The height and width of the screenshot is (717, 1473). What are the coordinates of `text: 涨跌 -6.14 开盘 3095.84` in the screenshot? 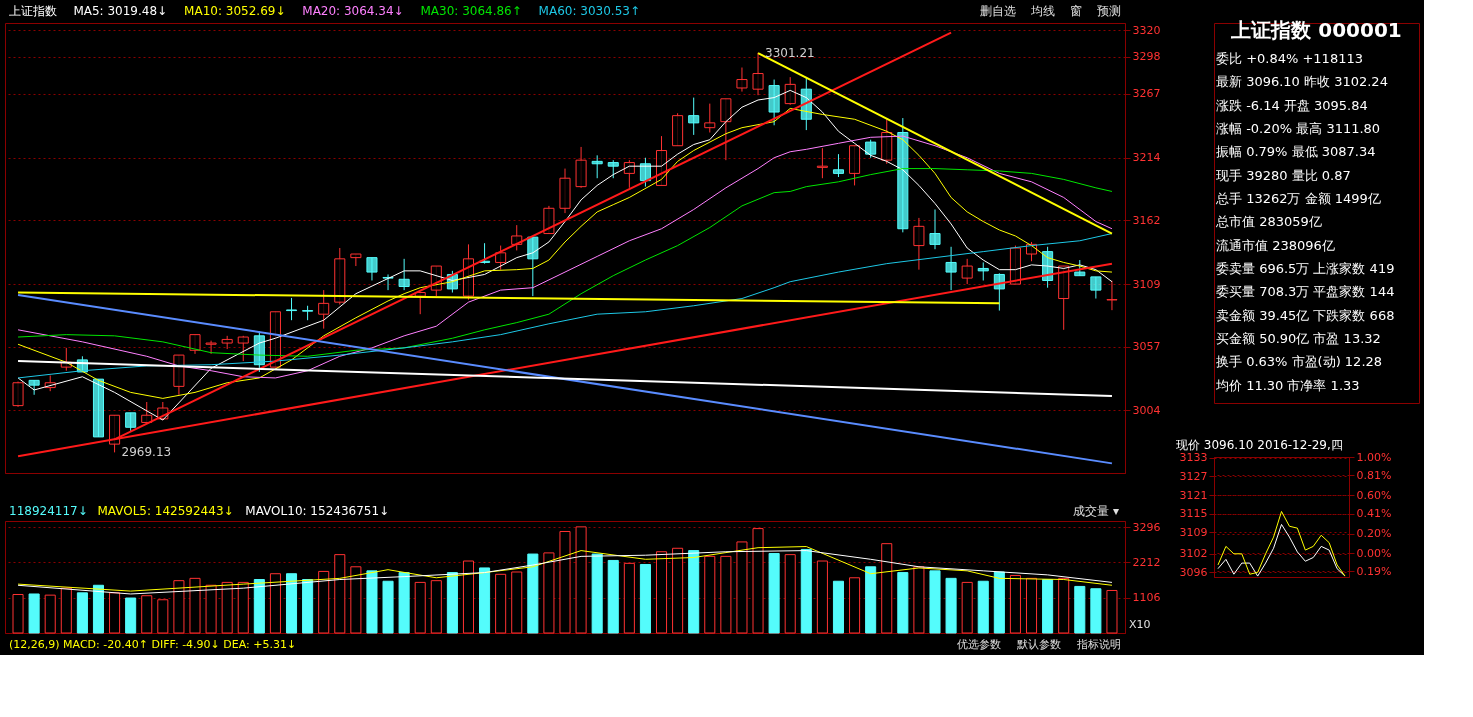 It's located at (1292, 105).